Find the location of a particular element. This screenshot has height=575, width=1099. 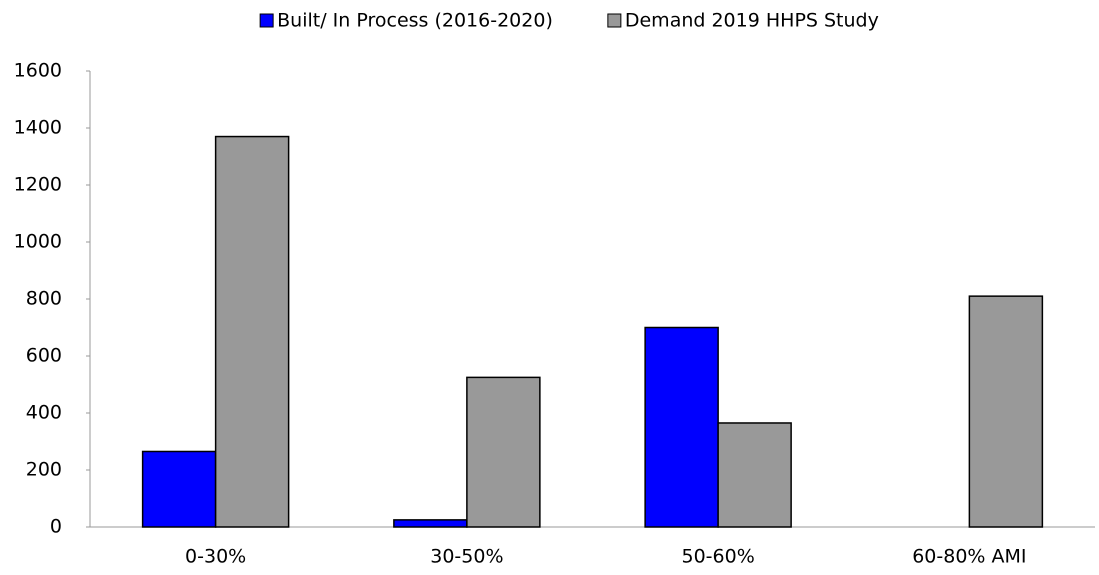

y-tick-label: 1600 is located at coordinates (38, 71).